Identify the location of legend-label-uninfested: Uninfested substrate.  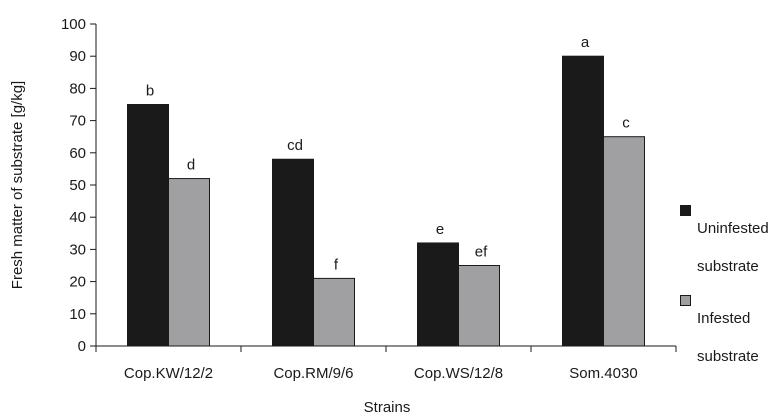
(733, 238).